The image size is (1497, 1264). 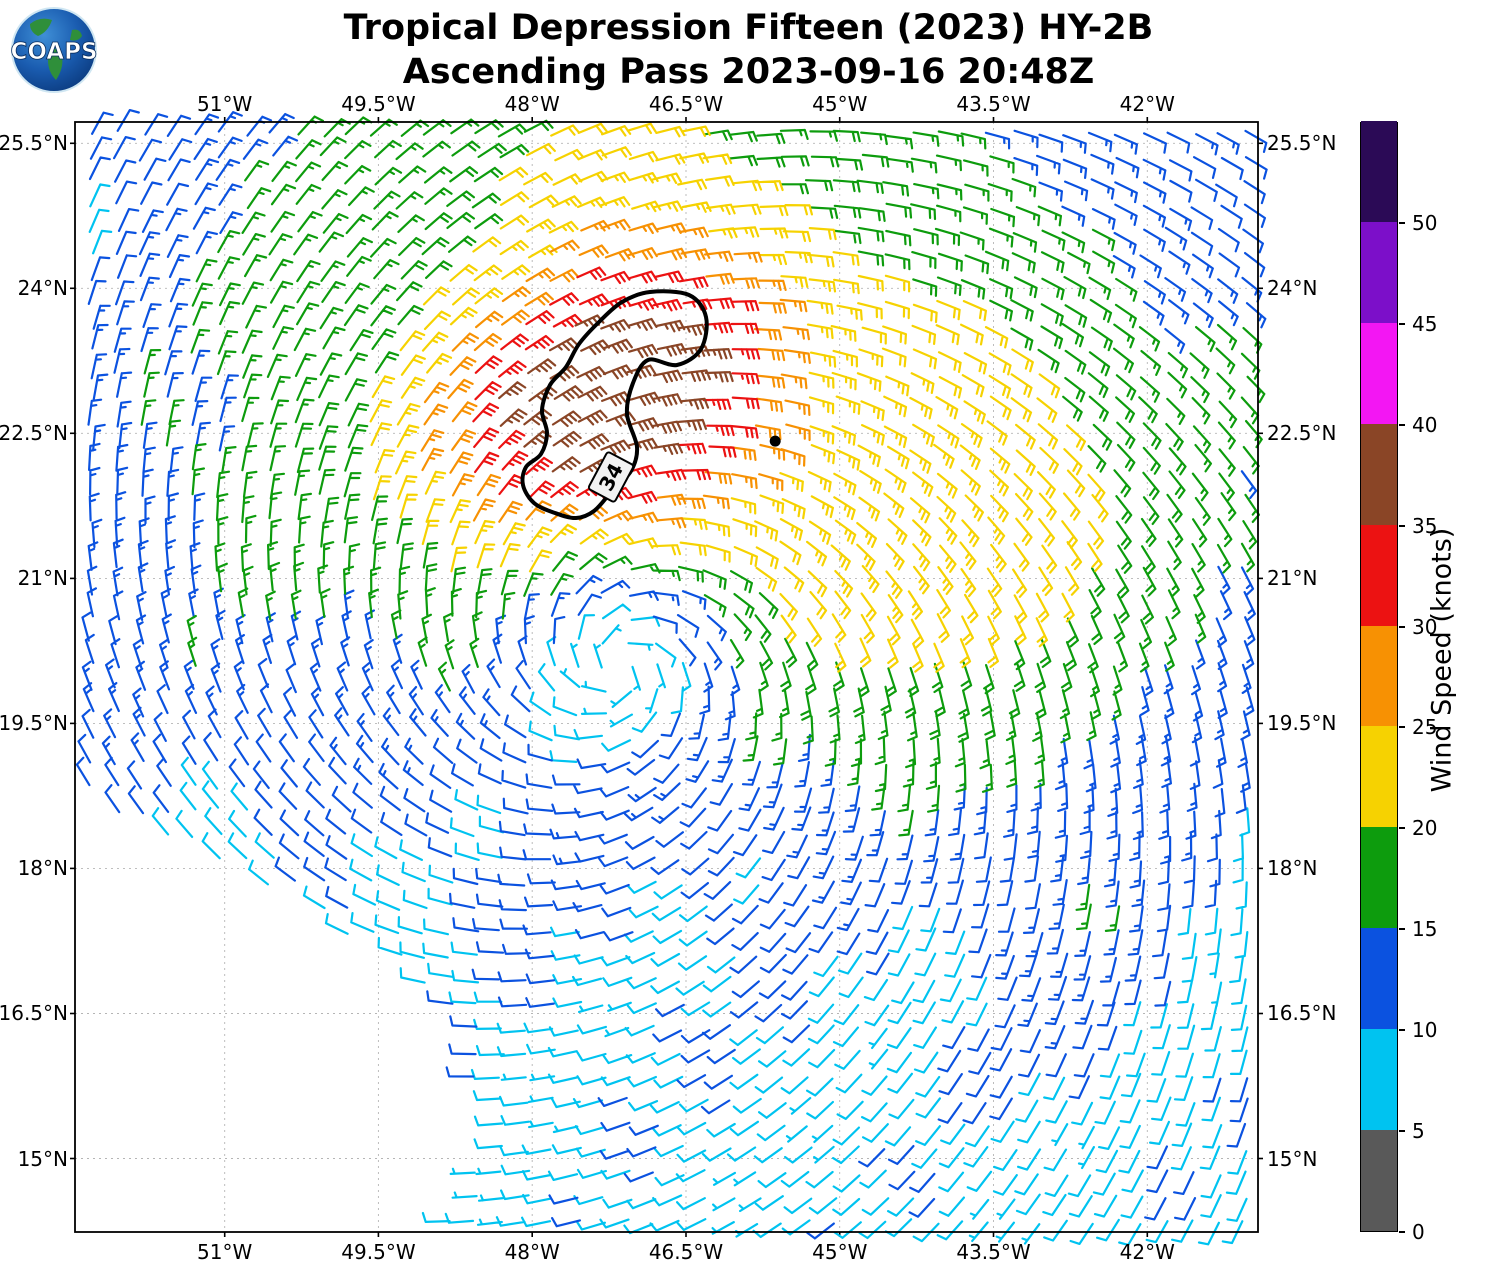 What do you see at coordinates (55, 64) in the screenshot?
I see `logo-land-south` at bounding box center [55, 64].